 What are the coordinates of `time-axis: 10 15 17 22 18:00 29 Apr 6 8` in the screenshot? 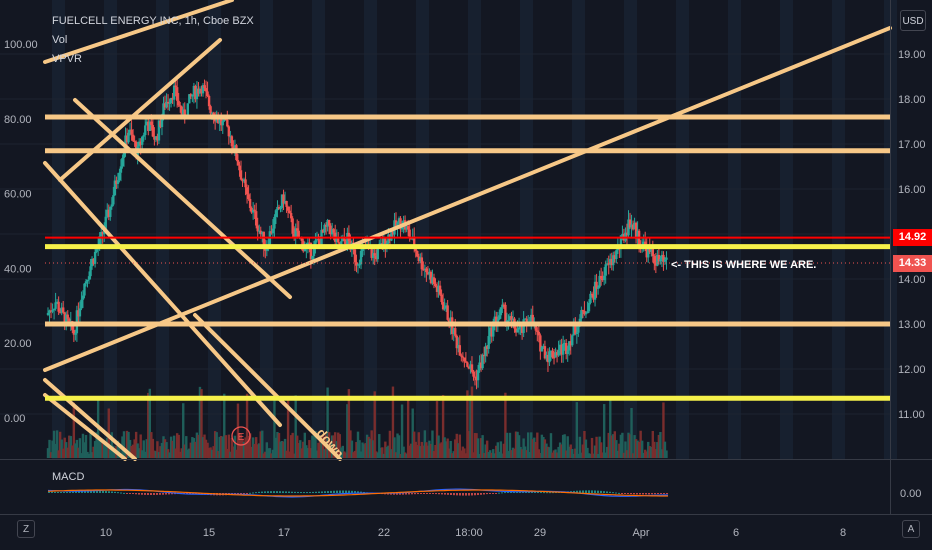 It's located at (473, 533).